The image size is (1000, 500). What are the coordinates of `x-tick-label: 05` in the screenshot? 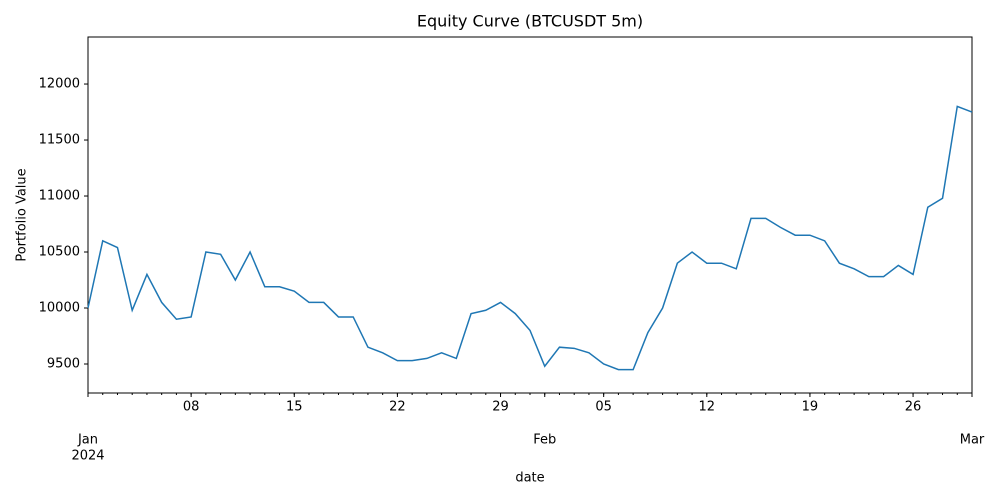 It's located at (603, 407).